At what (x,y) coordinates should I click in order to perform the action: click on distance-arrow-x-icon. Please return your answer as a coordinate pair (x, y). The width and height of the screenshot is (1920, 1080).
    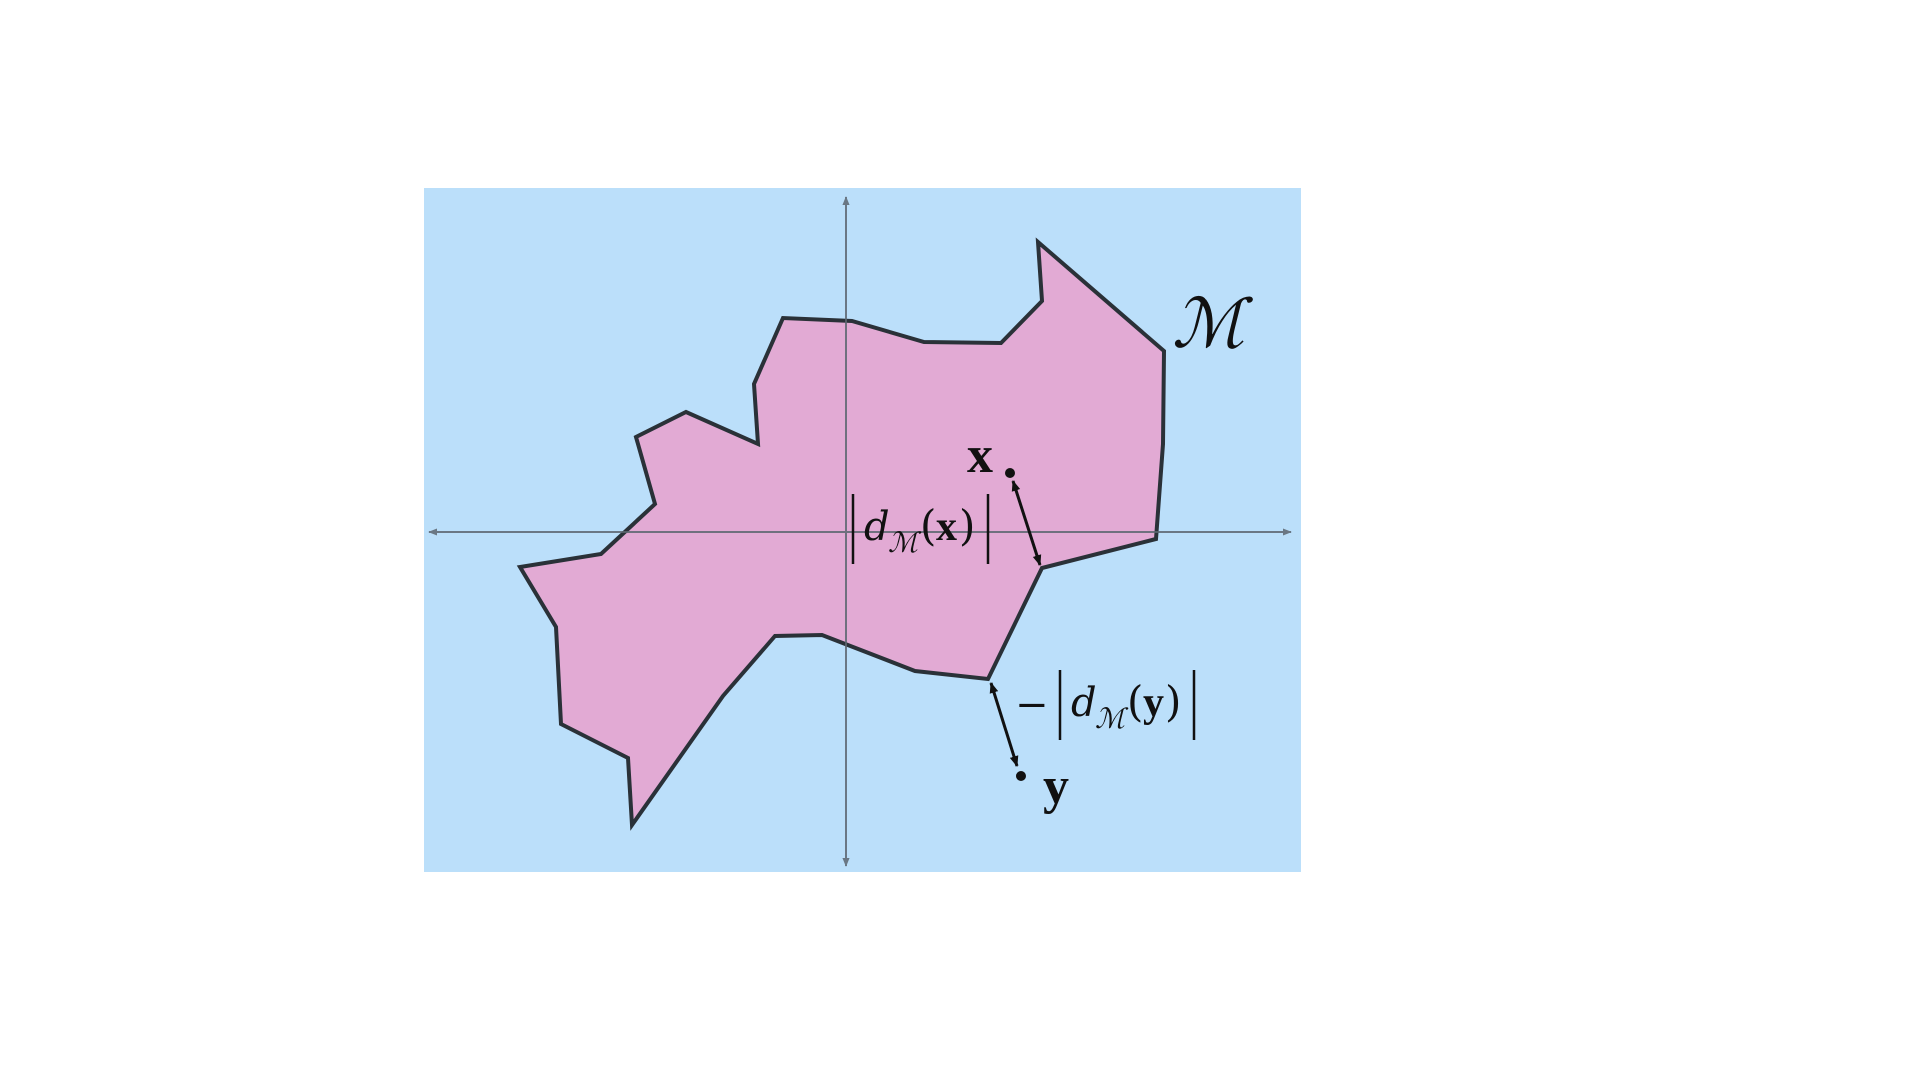
    Looking at the image, I should click on (1026, 523).